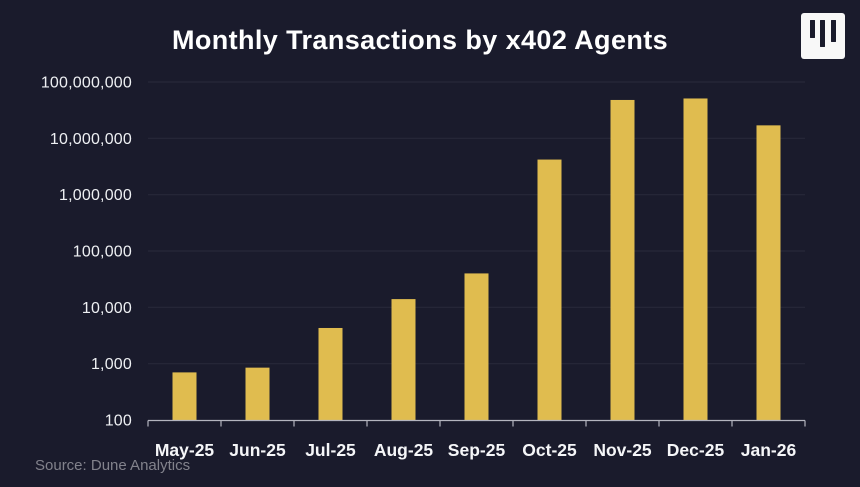 The height and width of the screenshot is (487, 860). Describe the element at coordinates (95, 195) in the screenshot. I see `y-tick-label: 1,000,000` at that location.